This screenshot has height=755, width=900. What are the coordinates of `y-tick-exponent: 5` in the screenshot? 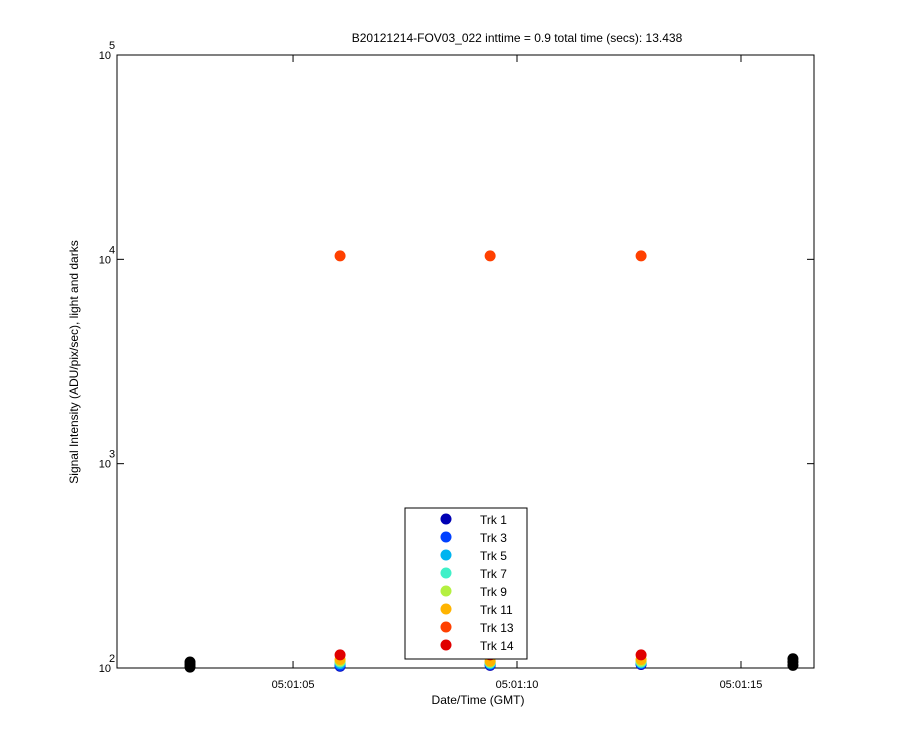 It's located at (112, 46).